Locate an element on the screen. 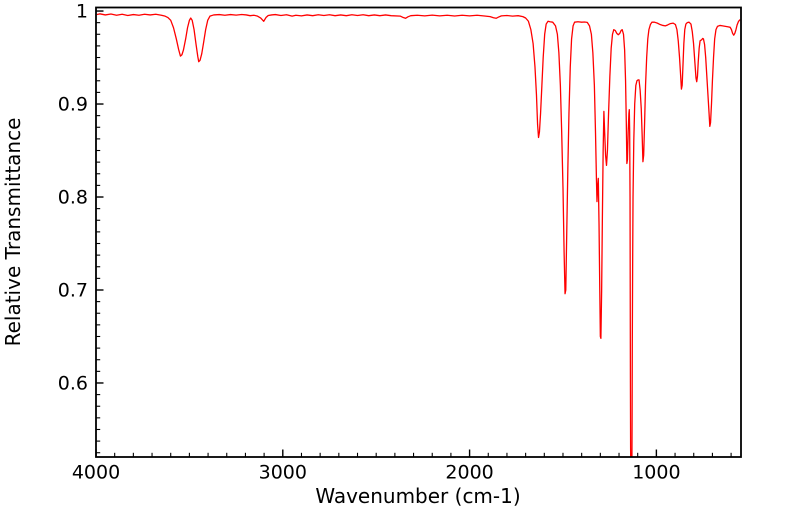 Image resolution: width=799 pixels, height=516 pixels. x-tick-label: 1000 is located at coordinates (656, 473).